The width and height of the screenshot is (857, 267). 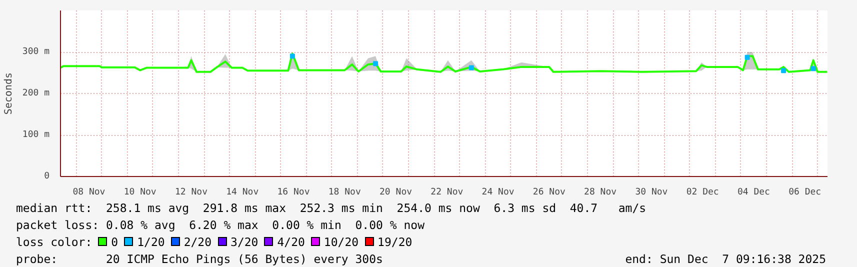 What do you see at coordinates (702, 193) in the screenshot?
I see `x-tick-label: 02 Dec` at bounding box center [702, 193].